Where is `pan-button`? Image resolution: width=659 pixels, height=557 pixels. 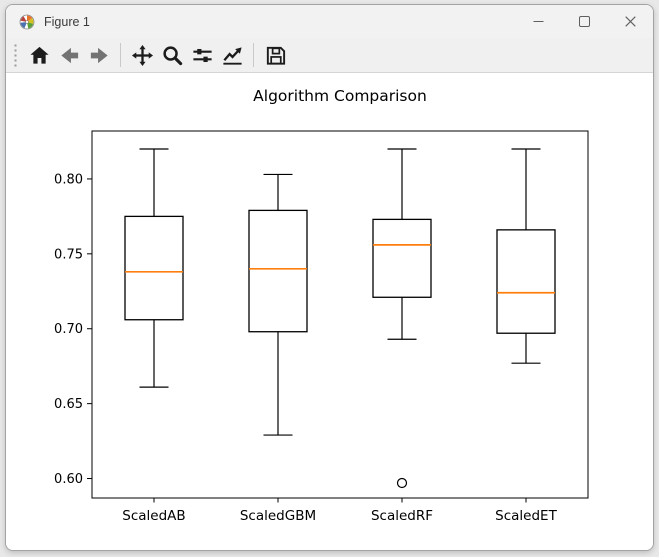 pan-button is located at coordinates (142, 55).